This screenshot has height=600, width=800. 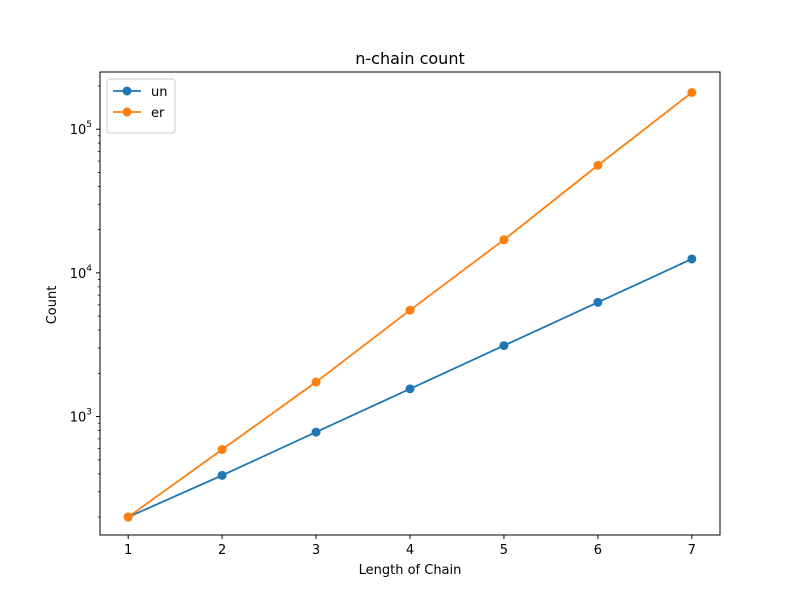 I want to click on x-tick-label: 6, so click(x=598, y=550).